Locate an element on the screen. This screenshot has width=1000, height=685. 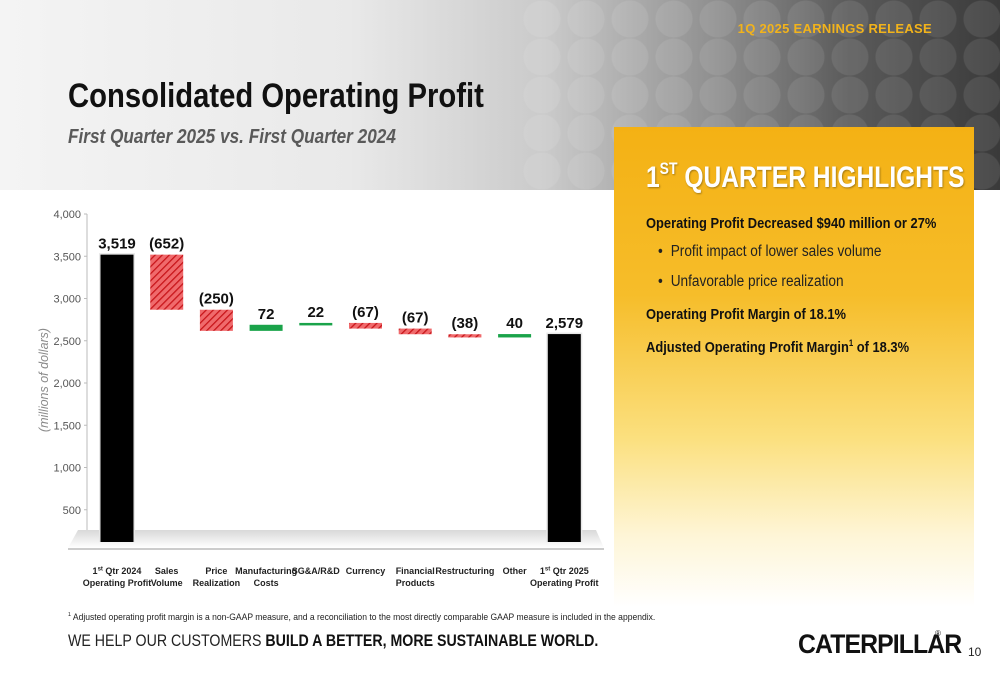
caterpillar-logo: CATERPILLAR is located at coordinates (880, 644).